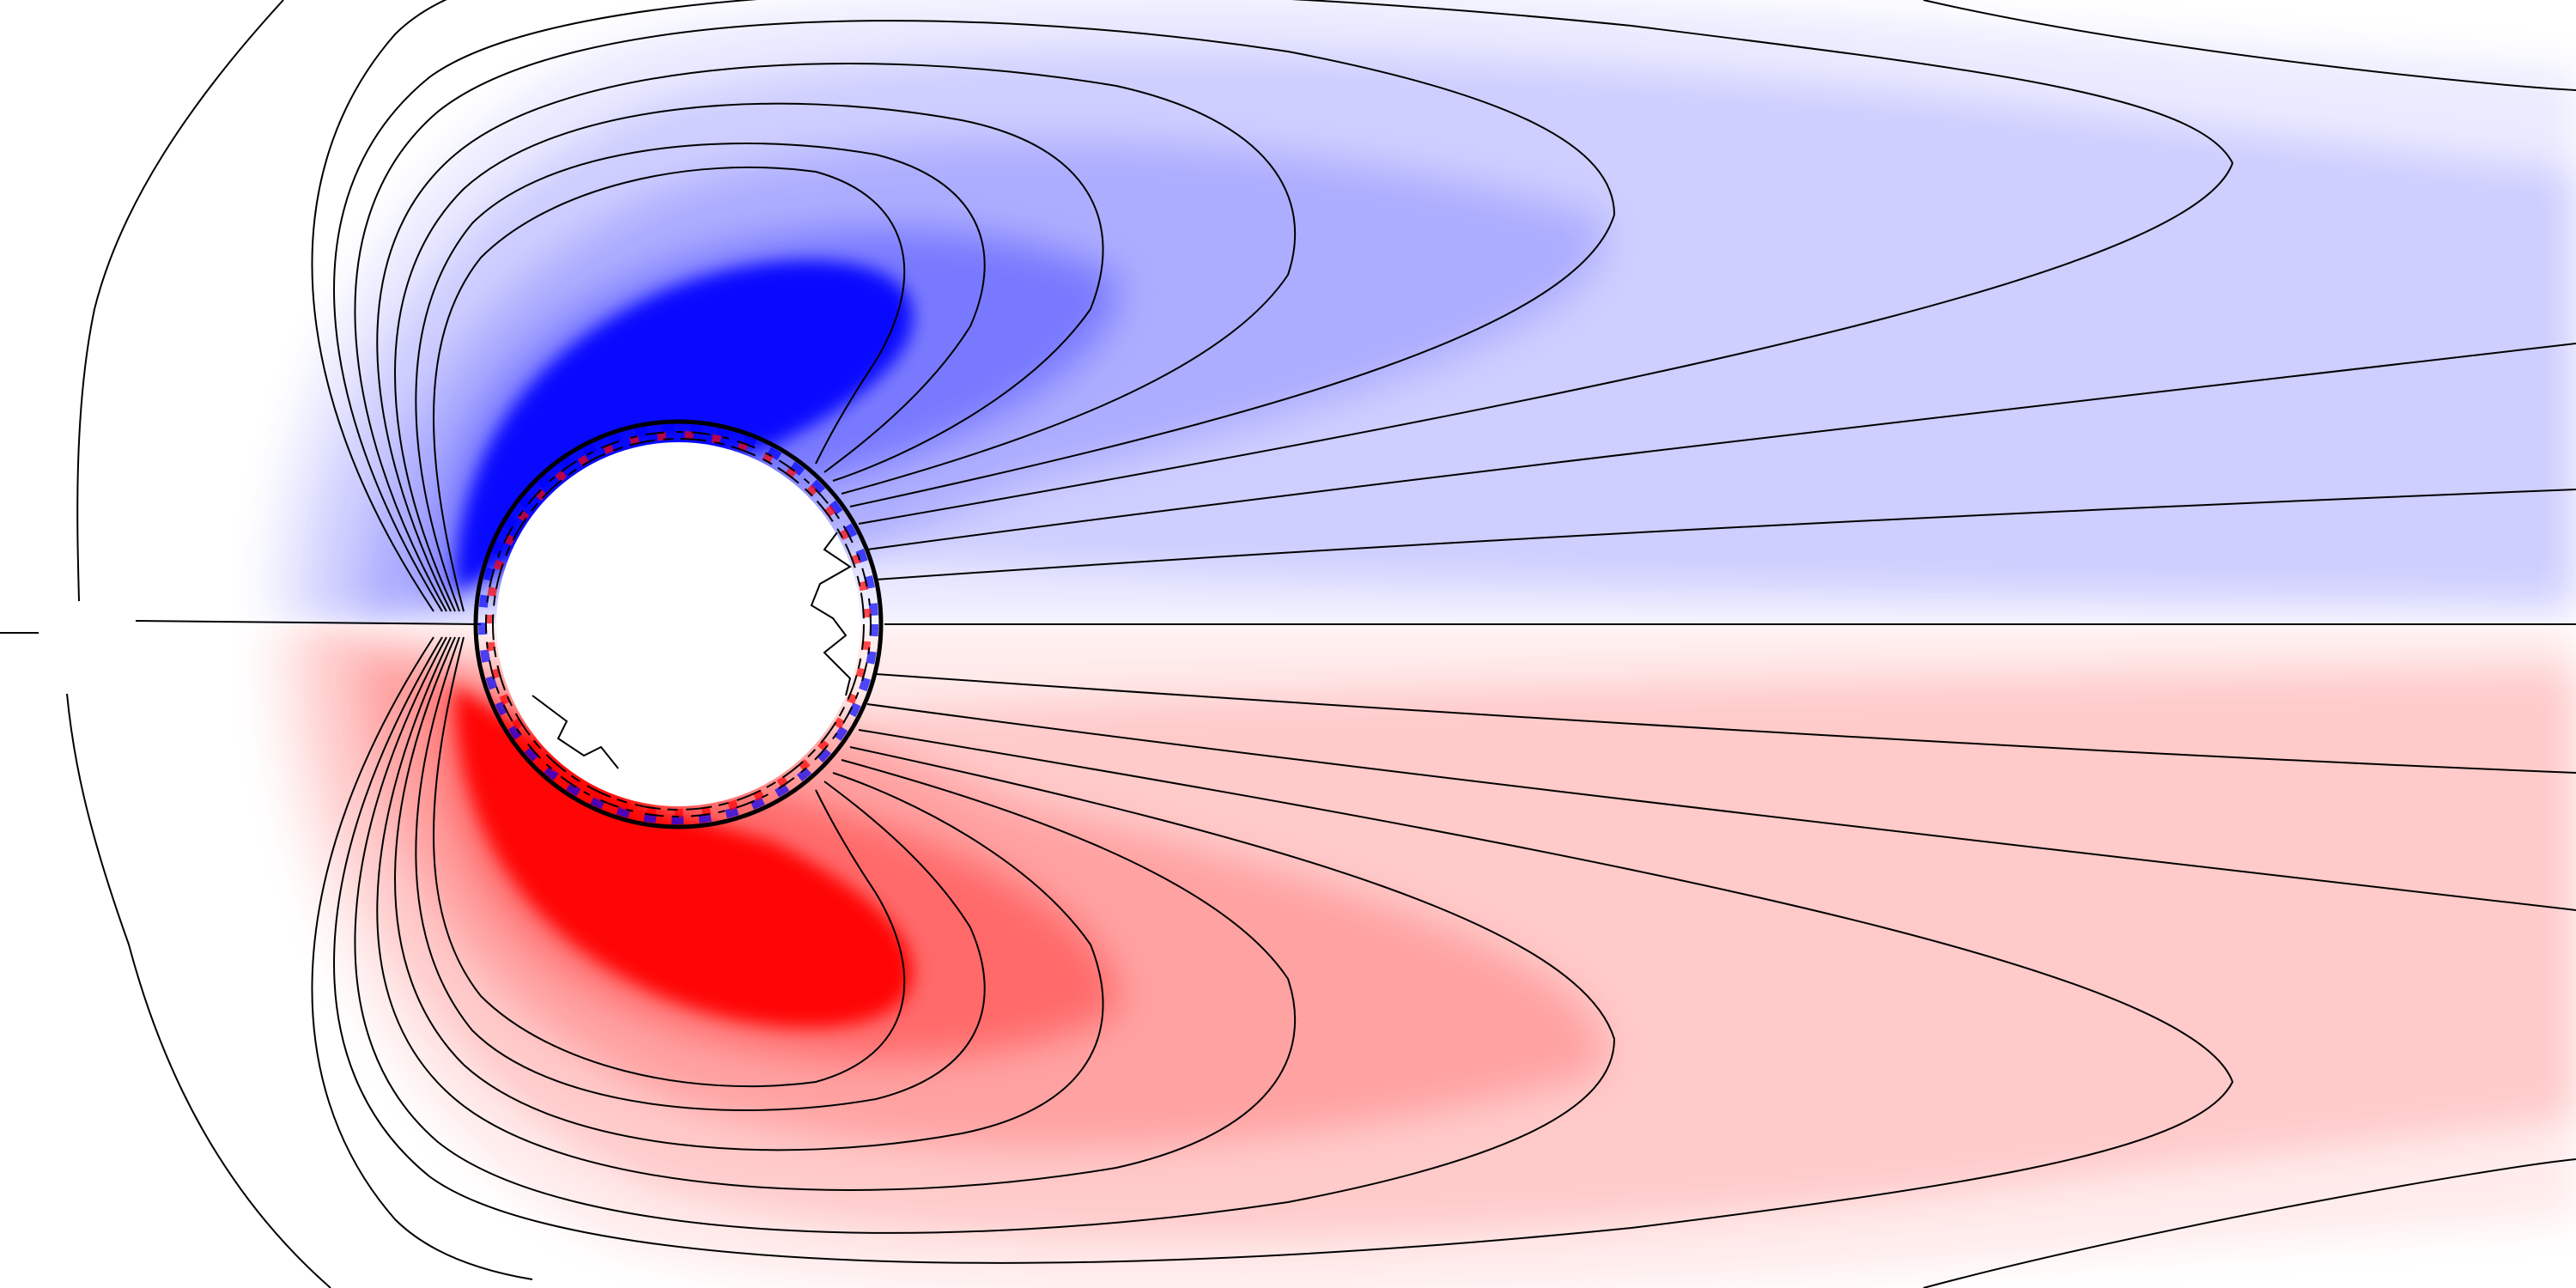 The height and width of the screenshot is (1288, 2576). Describe the element at coordinates (831, 614) in the screenshot. I see `cylinder-interior-contour-right` at that location.